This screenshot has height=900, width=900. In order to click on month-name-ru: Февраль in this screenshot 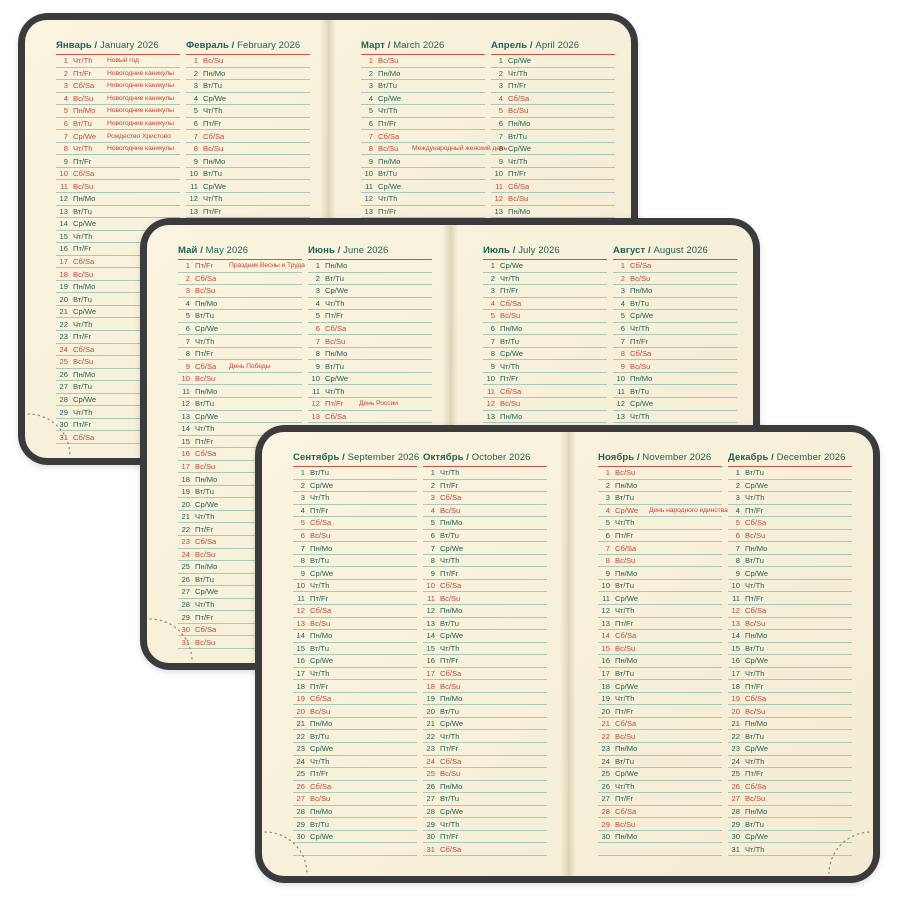, I will do `click(207, 45)`.